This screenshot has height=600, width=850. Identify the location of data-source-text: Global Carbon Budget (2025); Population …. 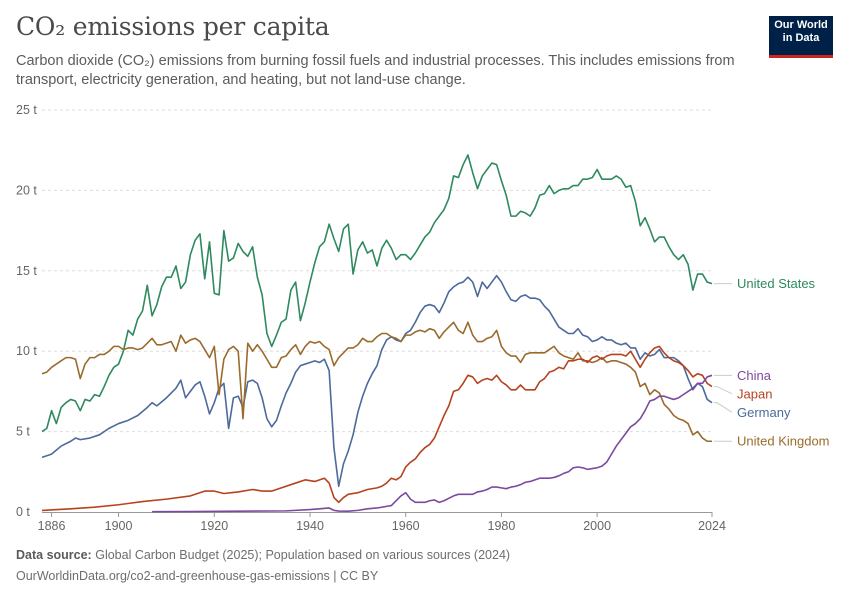
(303, 555).